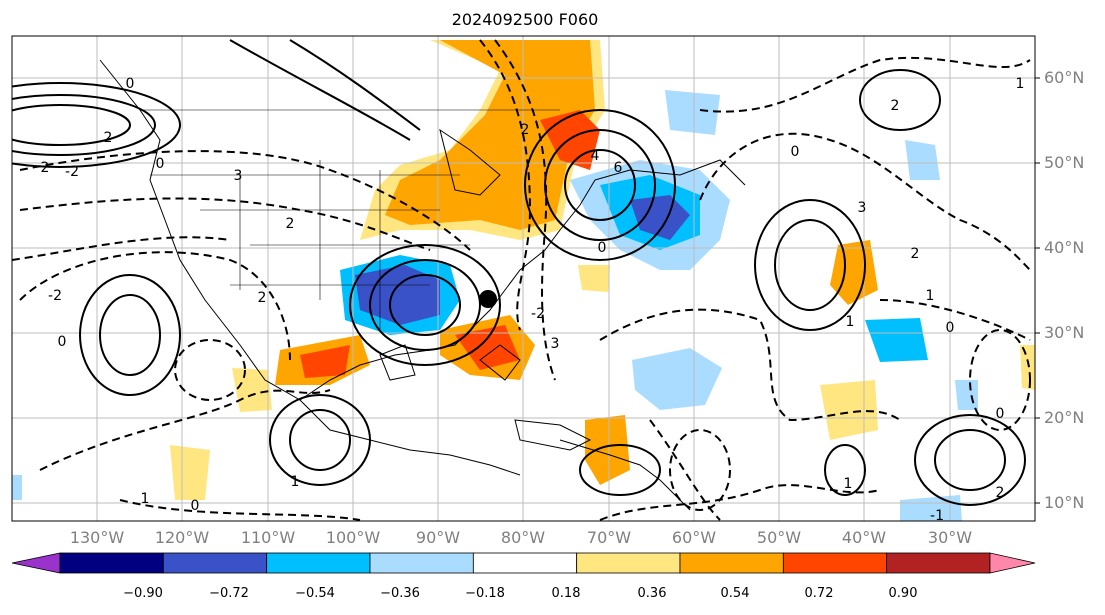 The width and height of the screenshot is (1105, 615). What do you see at coordinates (400, 593) in the screenshot?
I see `colorbar-label: −0.36` at bounding box center [400, 593].